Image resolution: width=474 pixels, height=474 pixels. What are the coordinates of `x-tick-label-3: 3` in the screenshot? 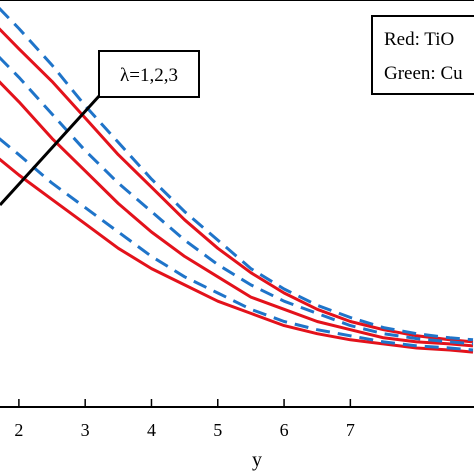 It's located at (85, 430).